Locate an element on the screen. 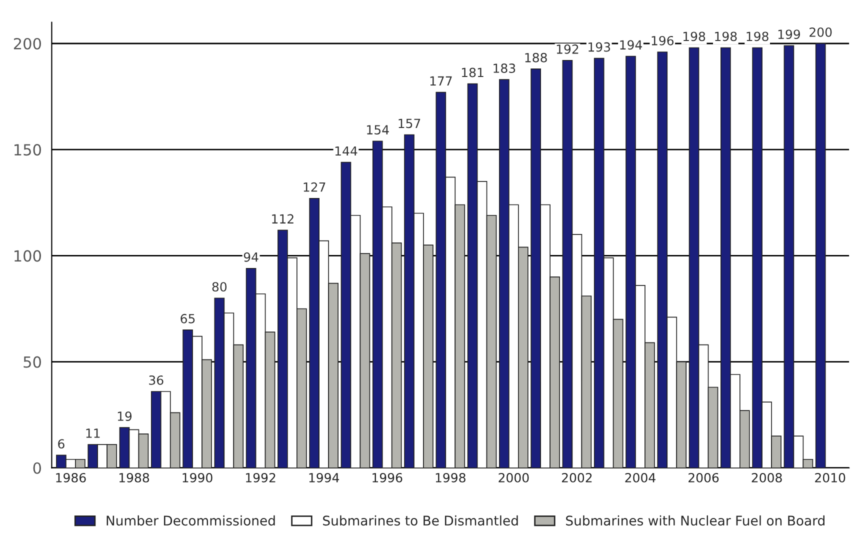 This screenshot has width=862, height=557. data-label: 112 is located at coordinates (283, 219).